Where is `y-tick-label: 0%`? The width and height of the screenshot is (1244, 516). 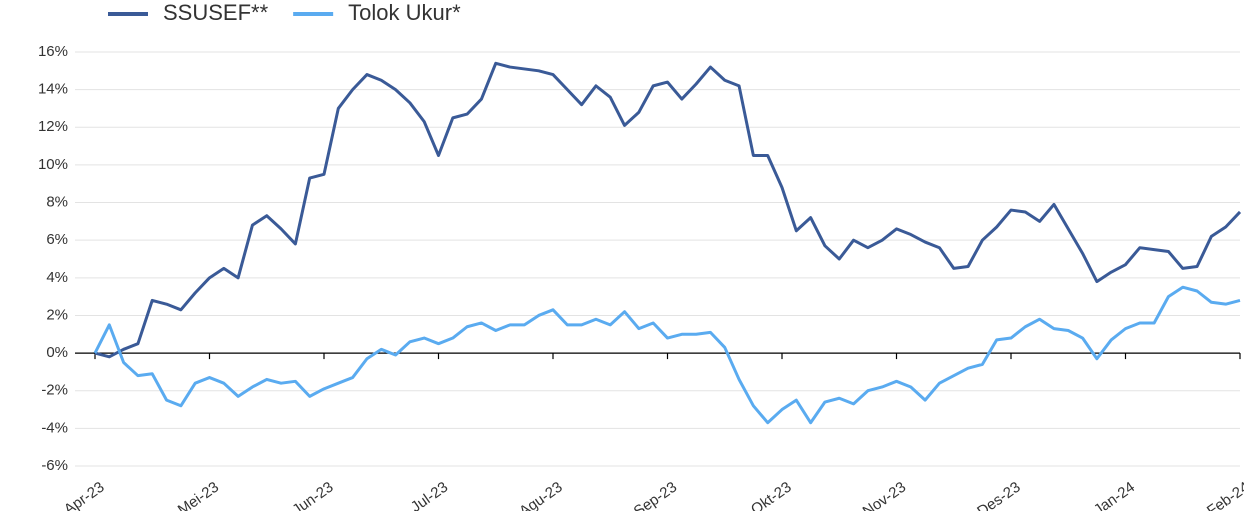 y-tick-label: 0% is located at coordinates (57, 352).